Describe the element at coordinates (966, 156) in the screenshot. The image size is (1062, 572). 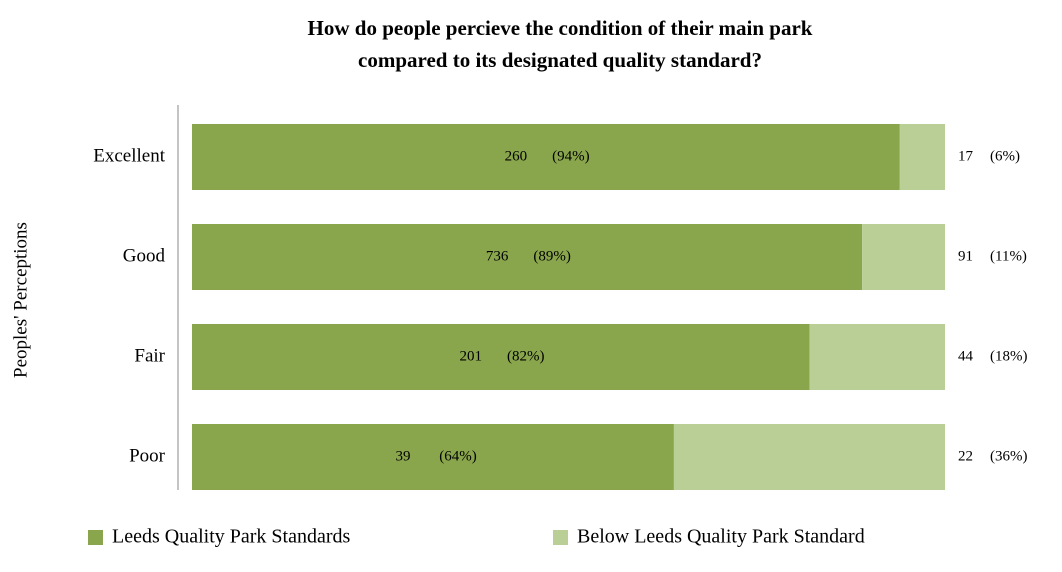
I see `count-label: 17` at that location.